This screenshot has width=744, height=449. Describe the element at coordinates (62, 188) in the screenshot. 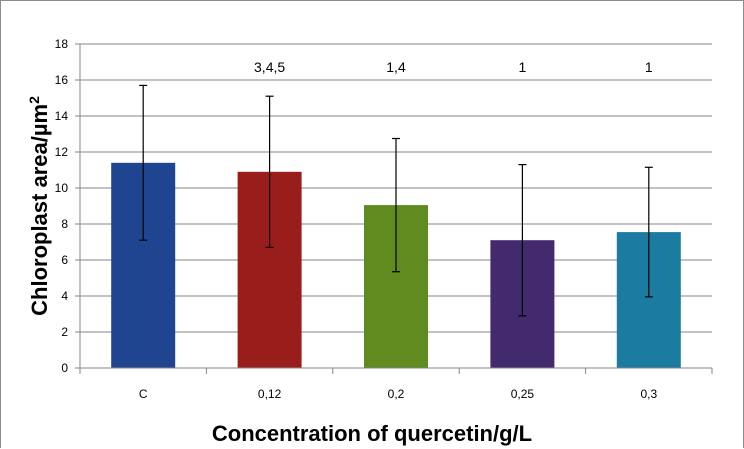

I see `y-tick-label: 10` at that location.